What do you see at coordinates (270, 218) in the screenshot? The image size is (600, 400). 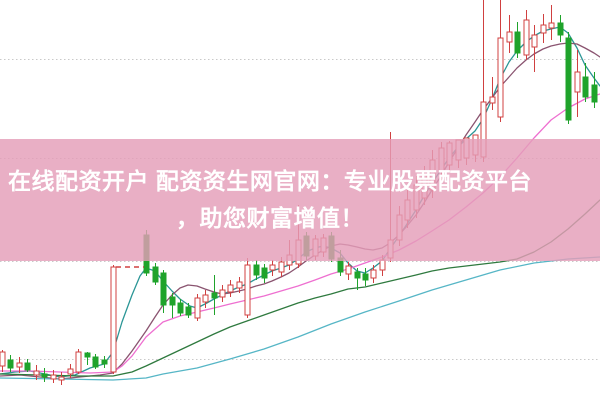 I see `ad-banner-line2: ，助您财富增值！` at bounding box center [270, 218].